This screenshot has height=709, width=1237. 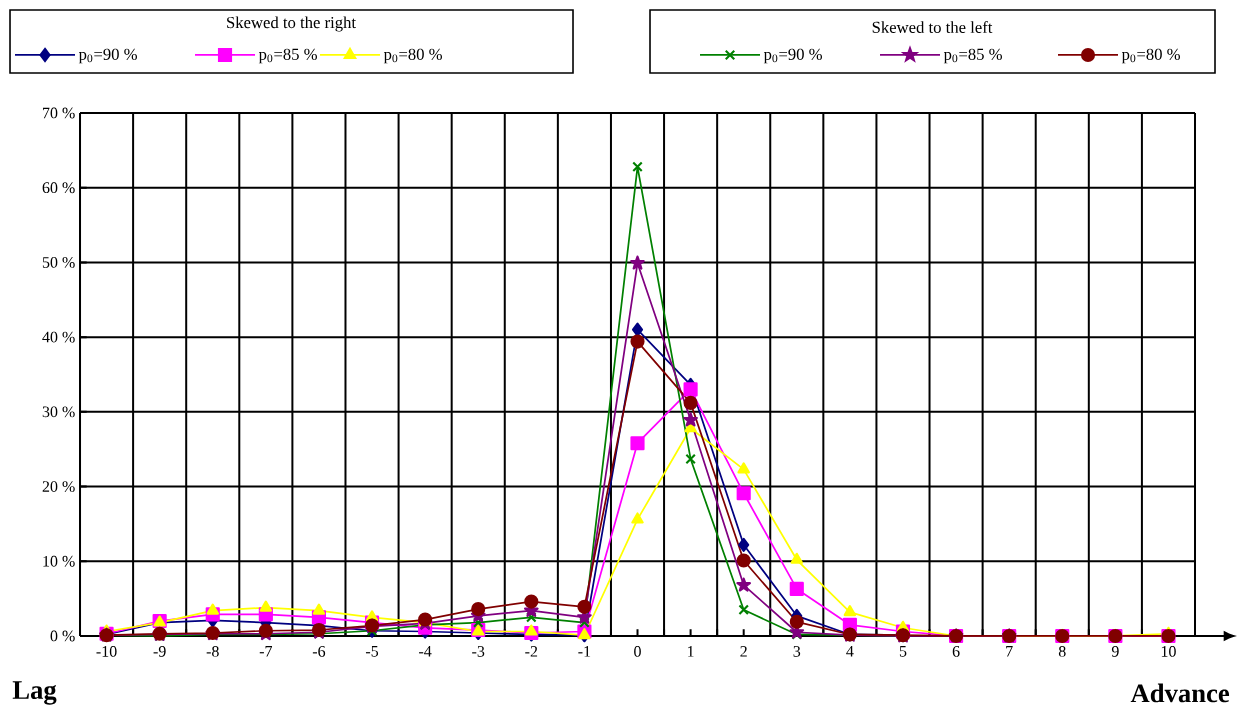 What do you see at coordinates (956, 651) in the screenshot?
I see `x-tick-label: 6` at bounding box center [956, 651].